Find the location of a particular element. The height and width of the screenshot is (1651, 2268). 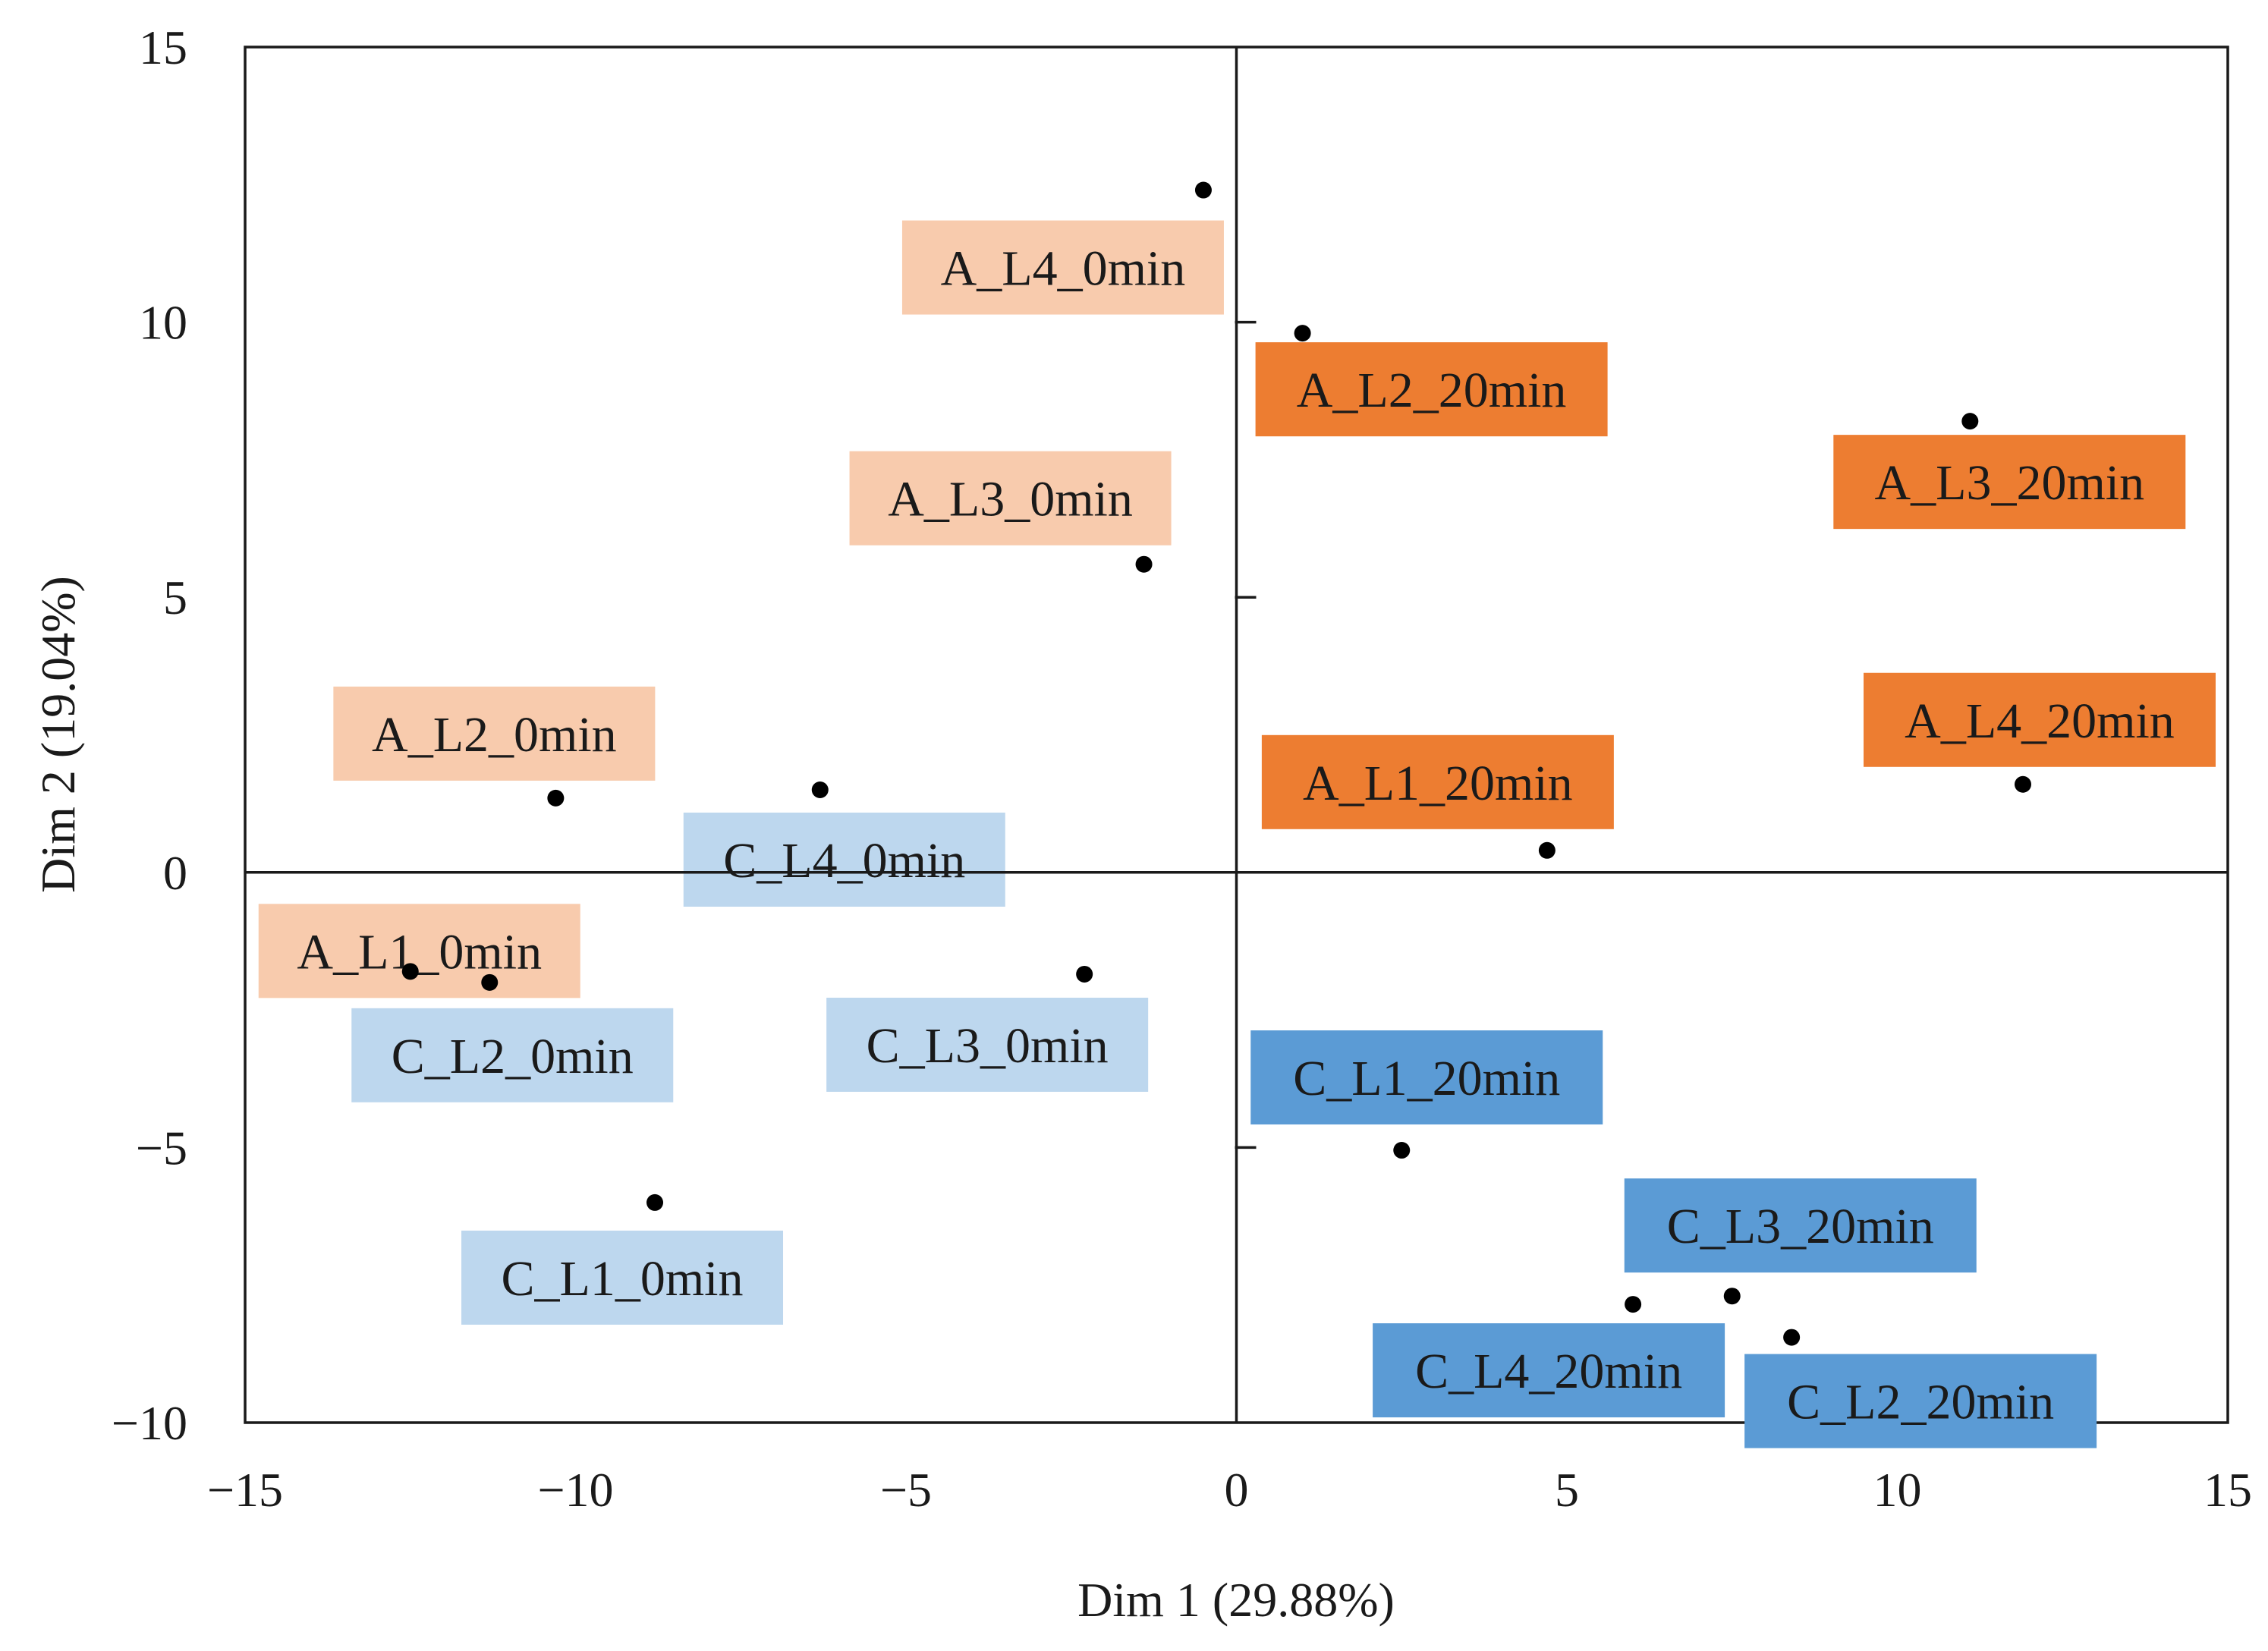

x-tick-label: −5 is located at coordinates (906, 1490).